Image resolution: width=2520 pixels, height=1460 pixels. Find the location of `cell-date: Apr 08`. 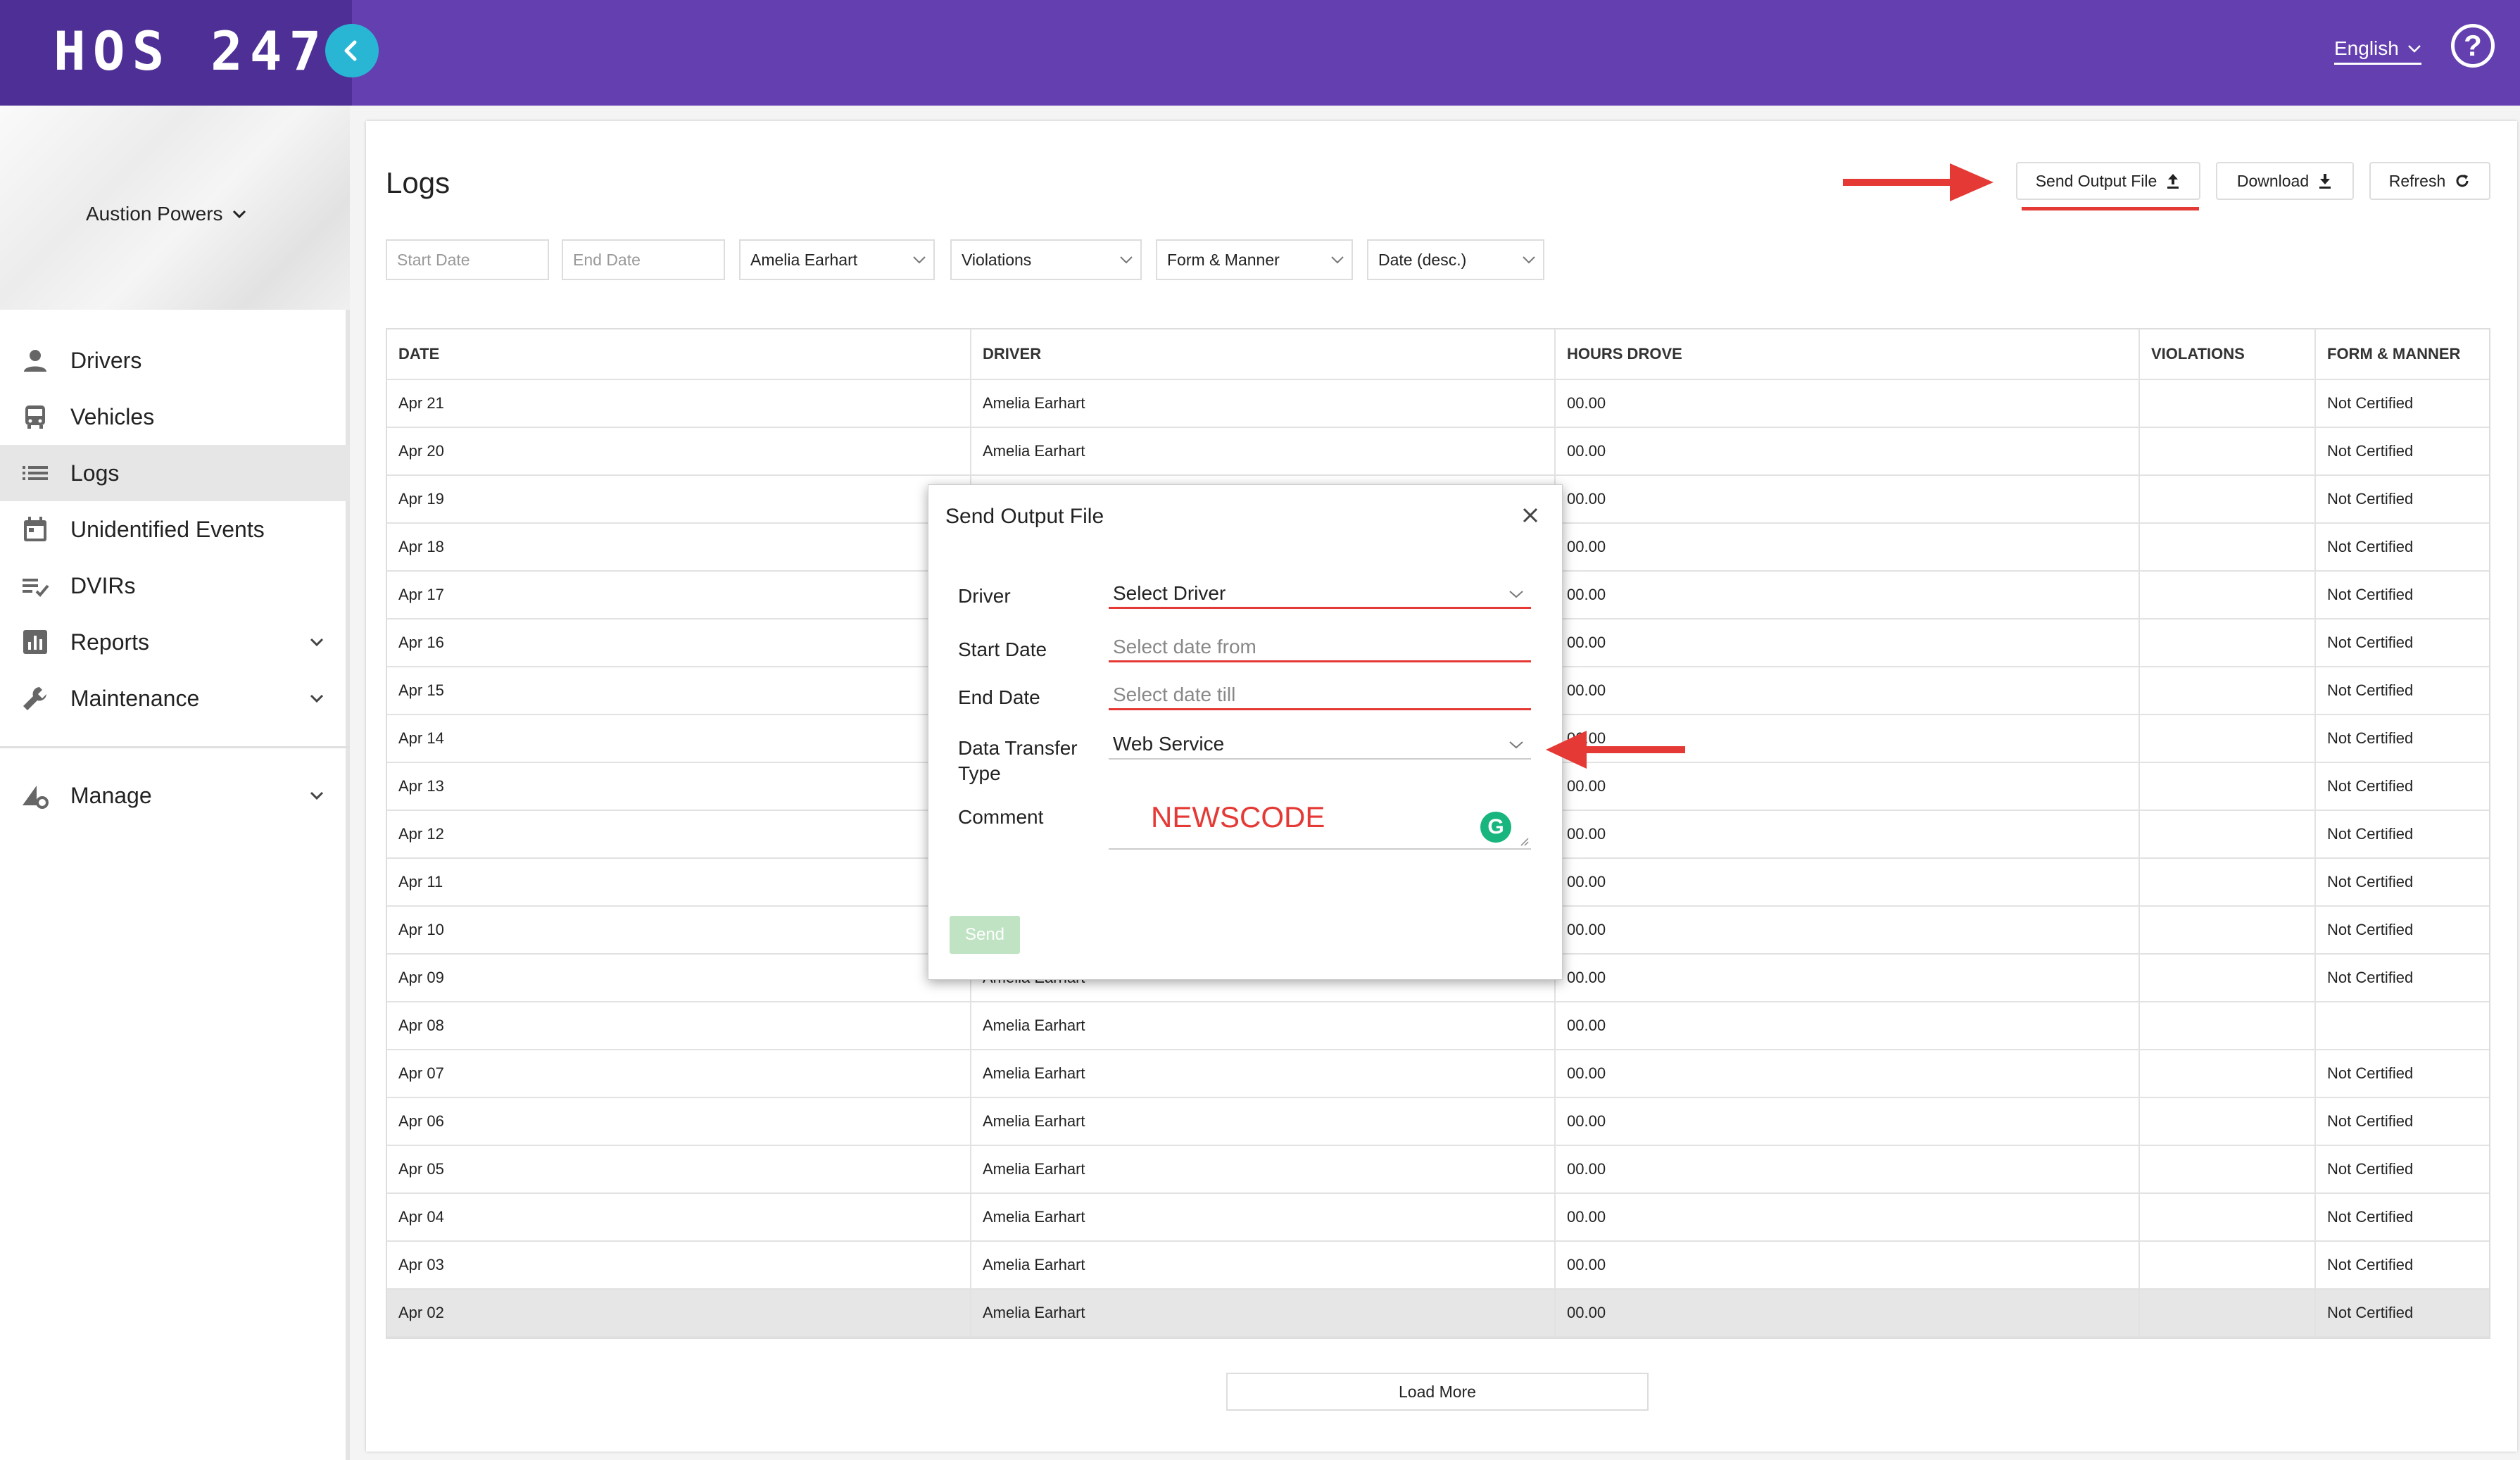

cell-date: Apr 08 is located at coordinates (679, 1025).